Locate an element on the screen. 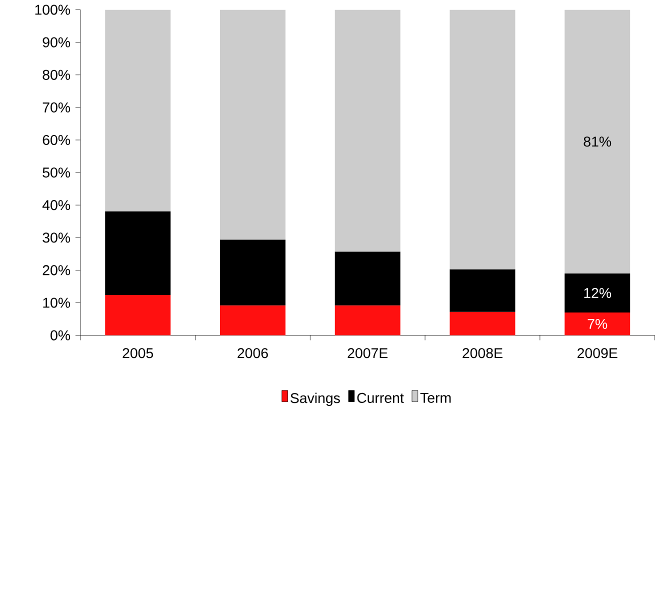 The image size is (655, 602). legend-label: Term is located at coordinates (435, 397).